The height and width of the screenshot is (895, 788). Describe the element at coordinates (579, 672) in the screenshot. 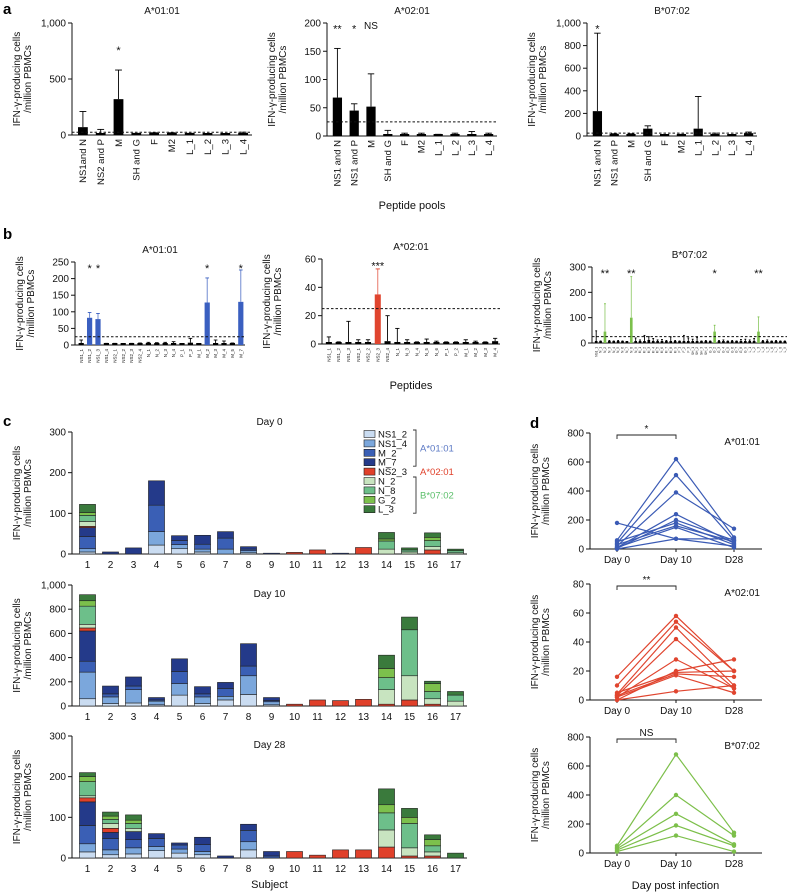

I see `y-tick-label: 20` at that location.